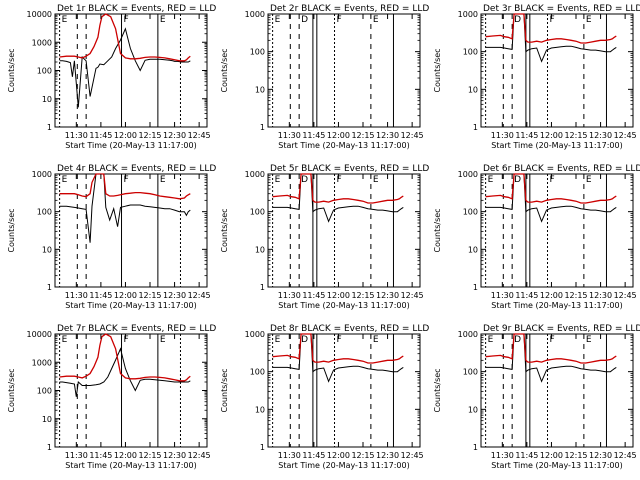  Describe the element at coordinates (349, 9) in the screenshot. I see `chart-title: Det 2r BLACK = Events, RED = LLD` at that location.